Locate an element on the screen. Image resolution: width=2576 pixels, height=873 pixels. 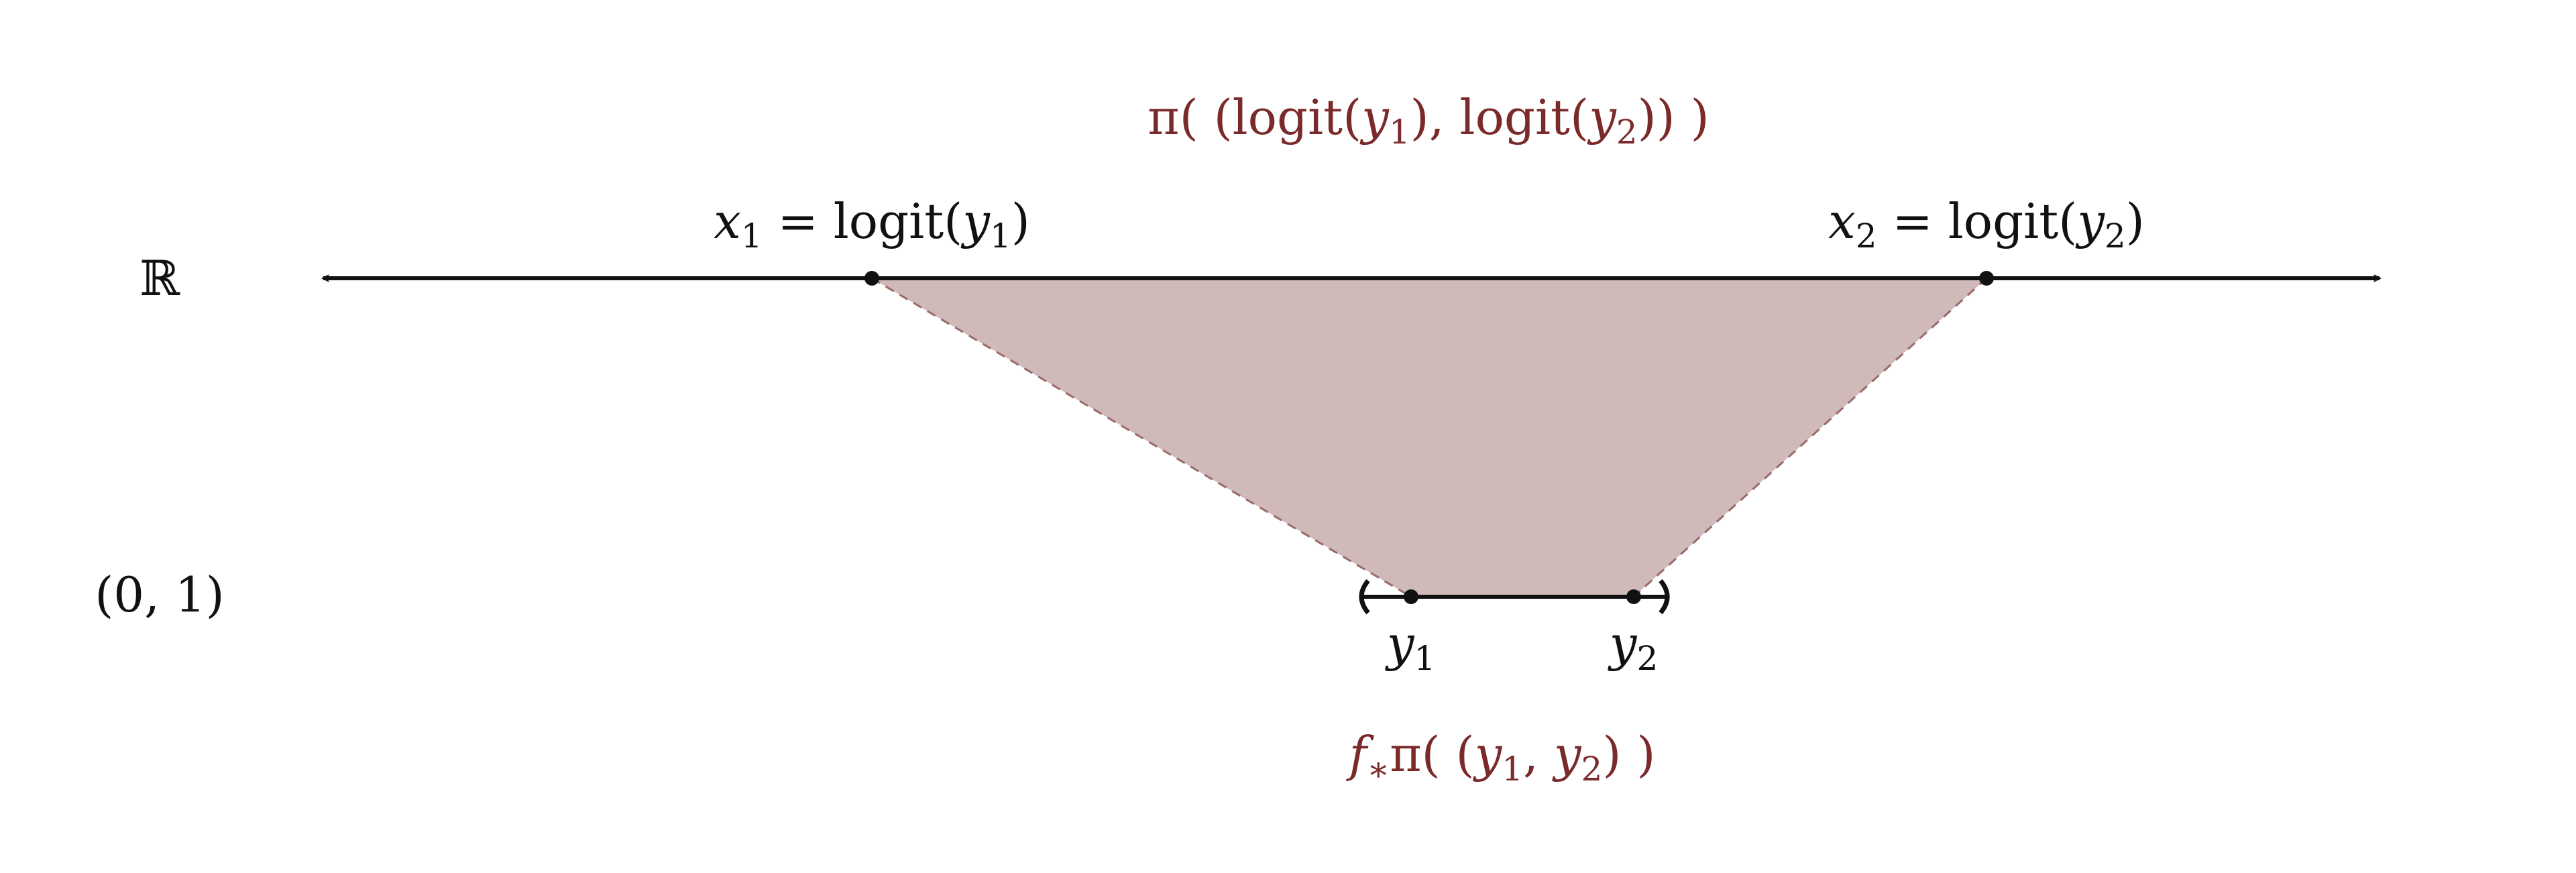
y1-label: y1 is located at coordinates (1410, 647).